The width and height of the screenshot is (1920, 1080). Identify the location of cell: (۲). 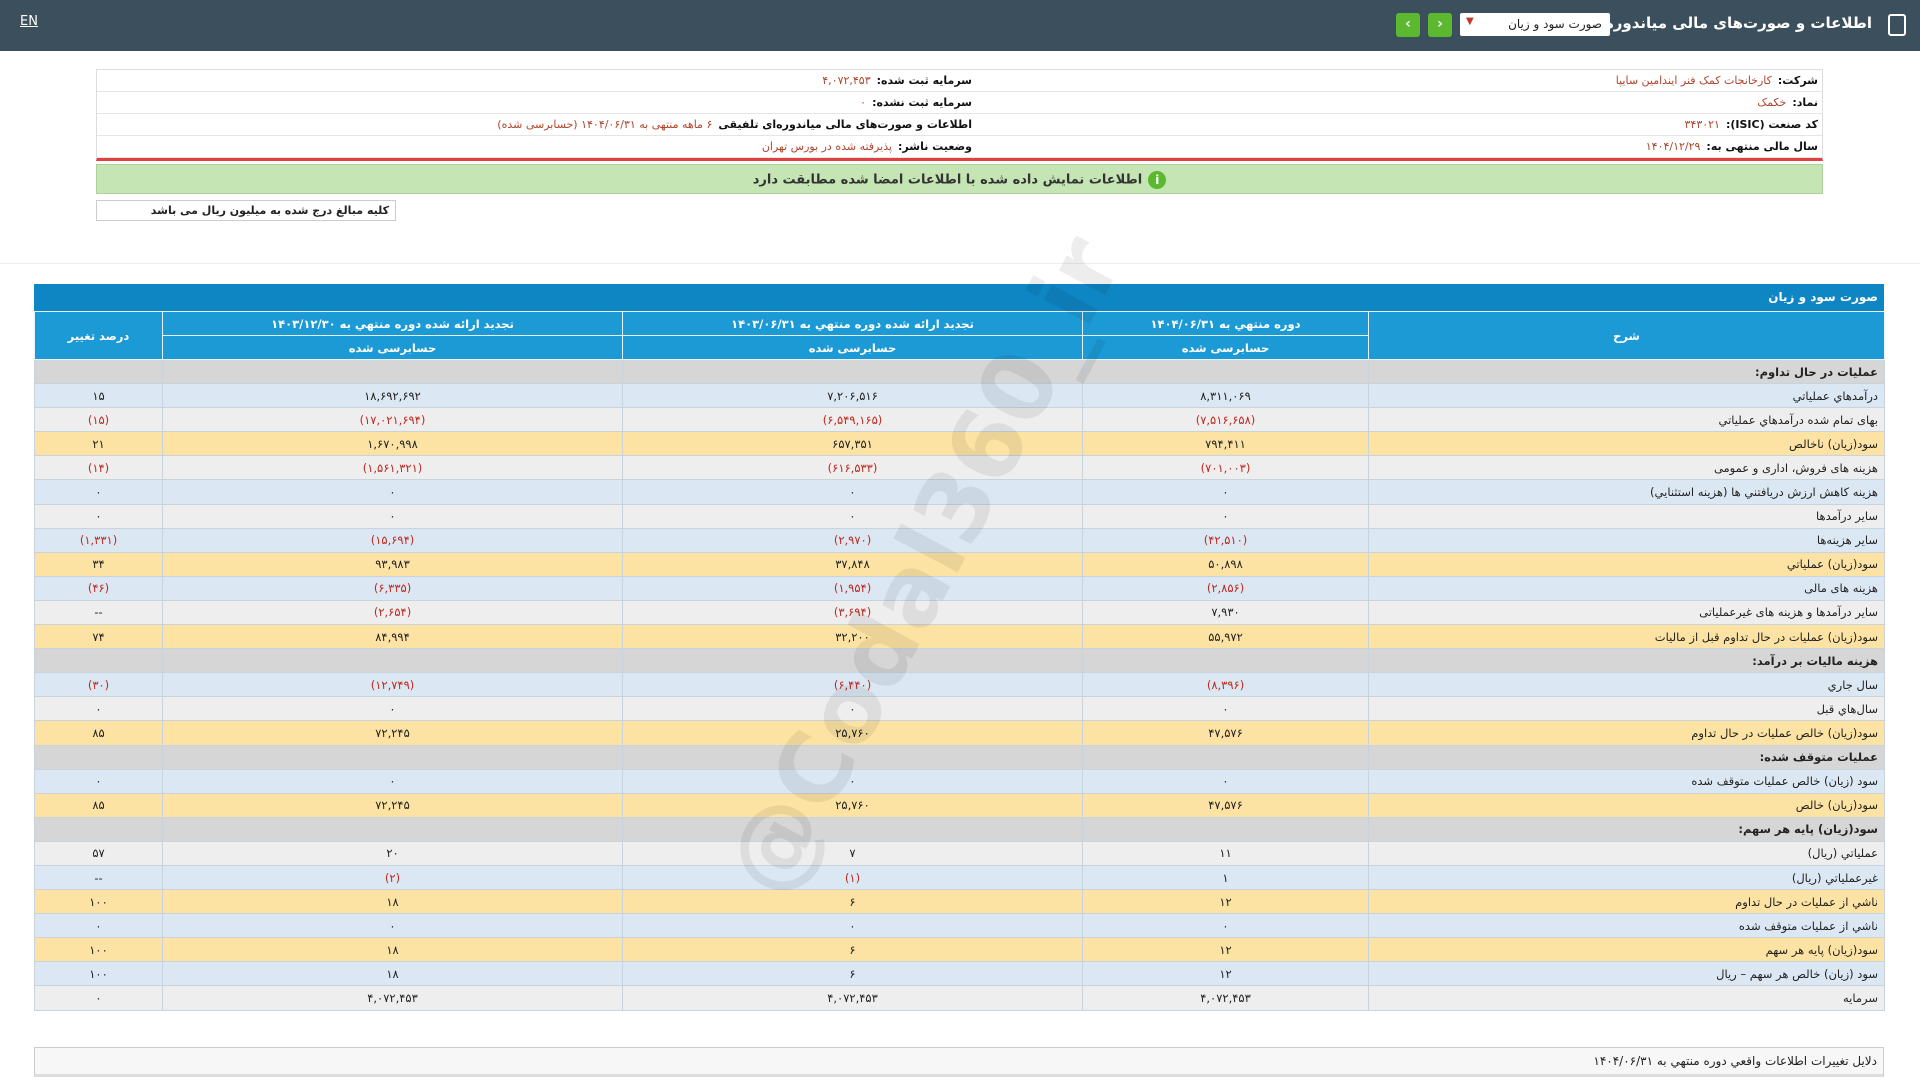
(393, 877).